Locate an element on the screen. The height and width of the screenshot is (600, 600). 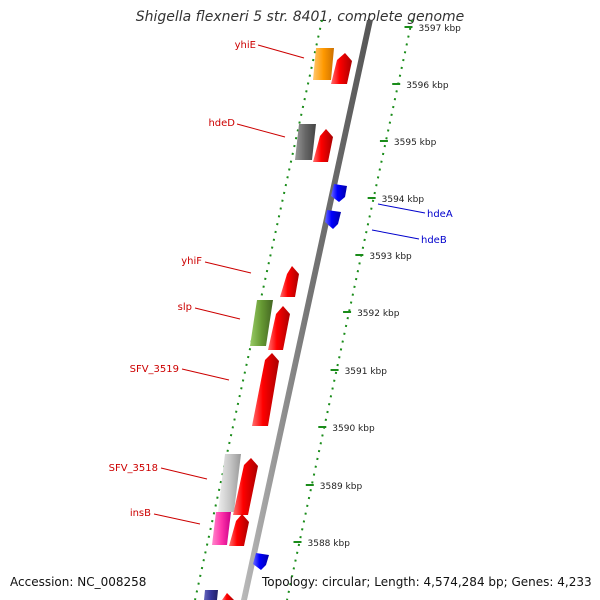
gene-arrow-hdeD is located at coordinates (323, 145).